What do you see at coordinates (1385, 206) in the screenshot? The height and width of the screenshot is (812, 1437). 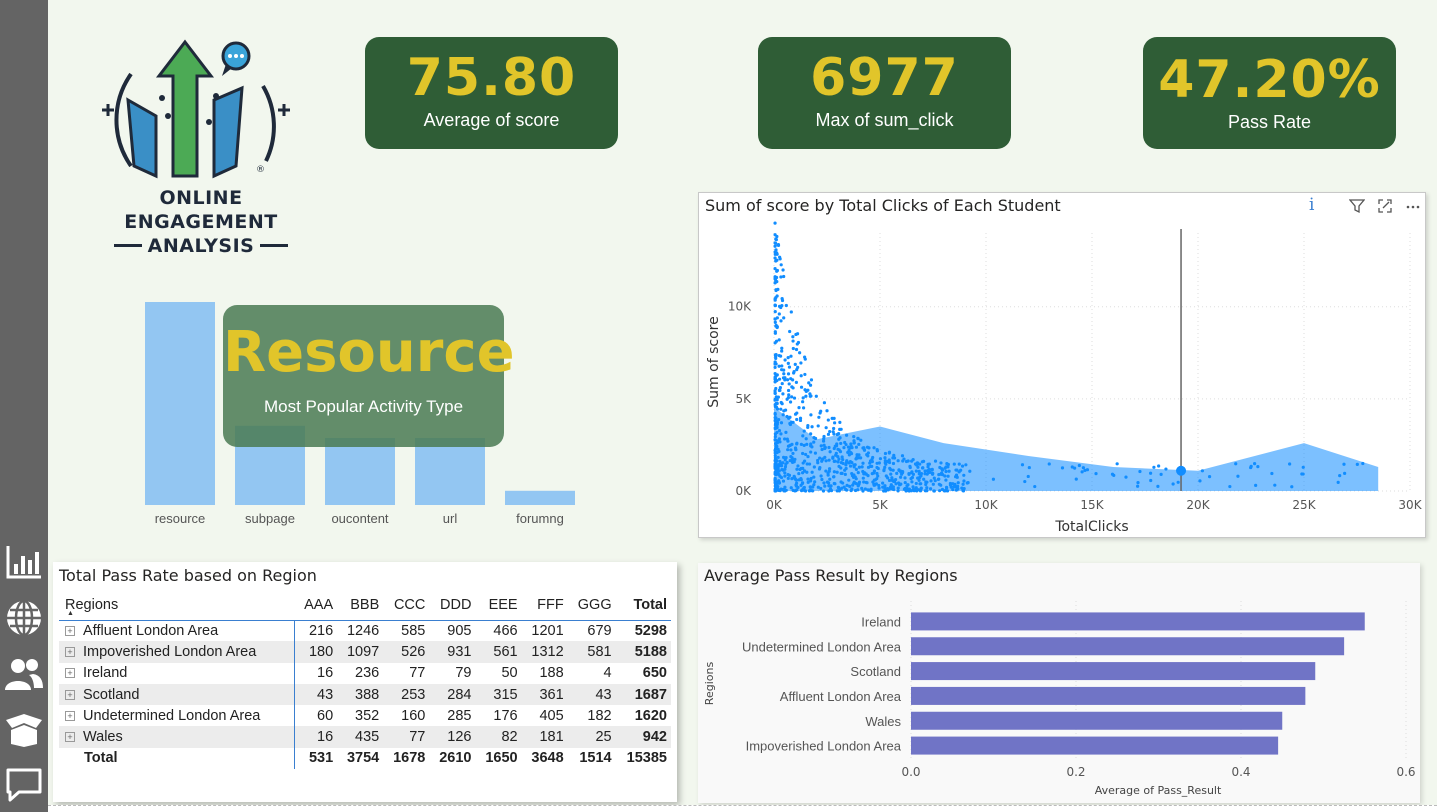 I see `focus-mode-icon` at bounding box center [1385, 206].